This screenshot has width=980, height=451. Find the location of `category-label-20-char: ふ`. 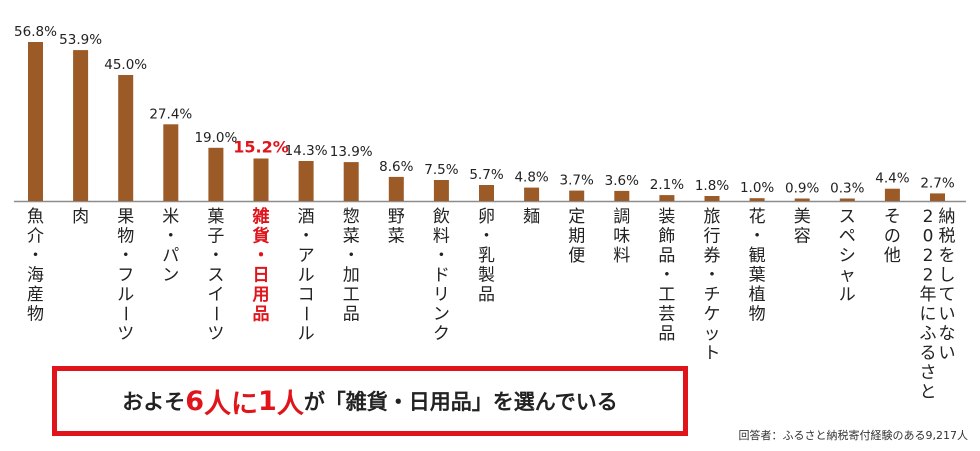

category-label-20-char: ふ is located at coordinates (928, 334).